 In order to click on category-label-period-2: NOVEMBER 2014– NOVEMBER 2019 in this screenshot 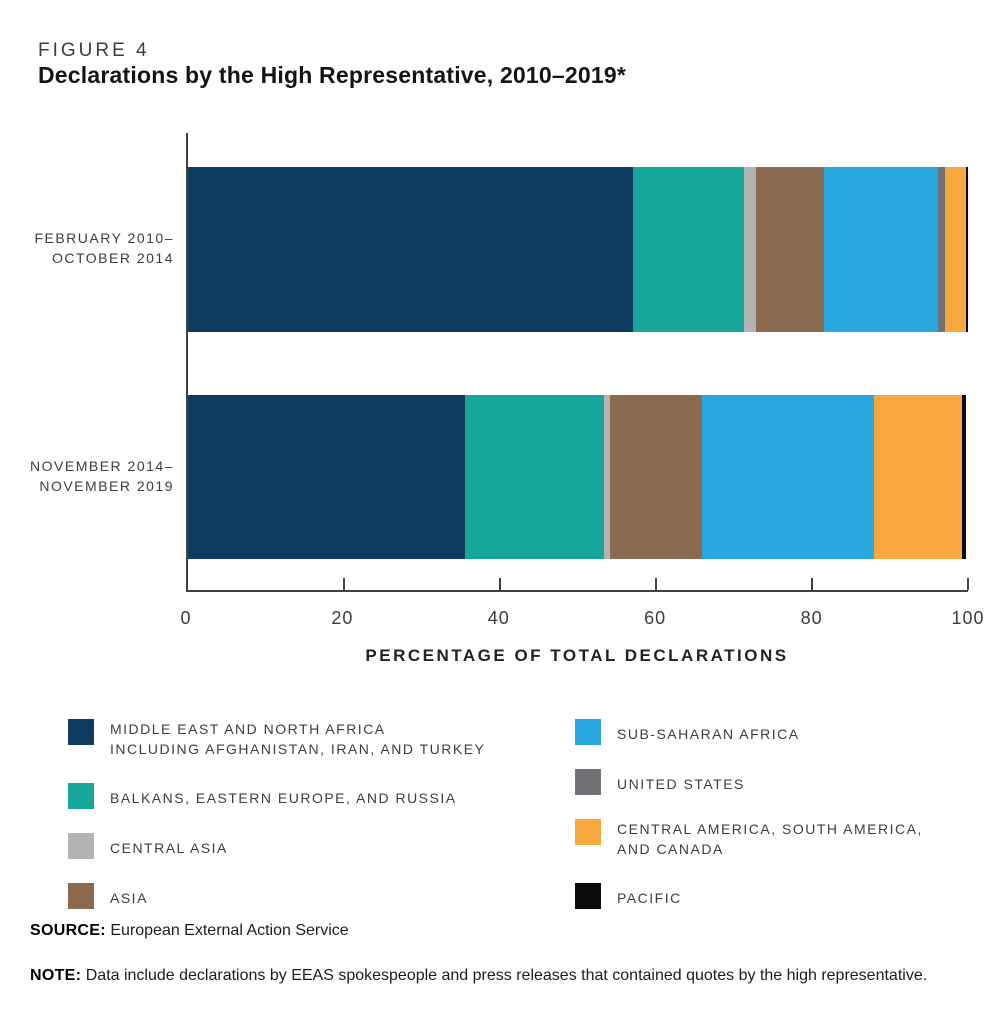, I will do `click(87, 476)`.